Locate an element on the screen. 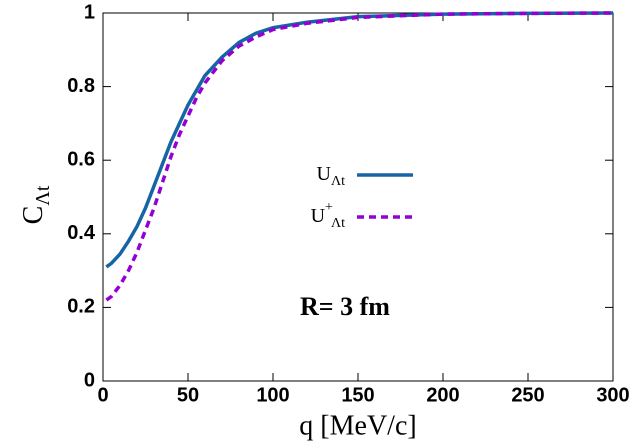 Image resolution: width=640 pixels, height=448 pixels. x-tick-label: 250 is located at coordinates (527, 395).